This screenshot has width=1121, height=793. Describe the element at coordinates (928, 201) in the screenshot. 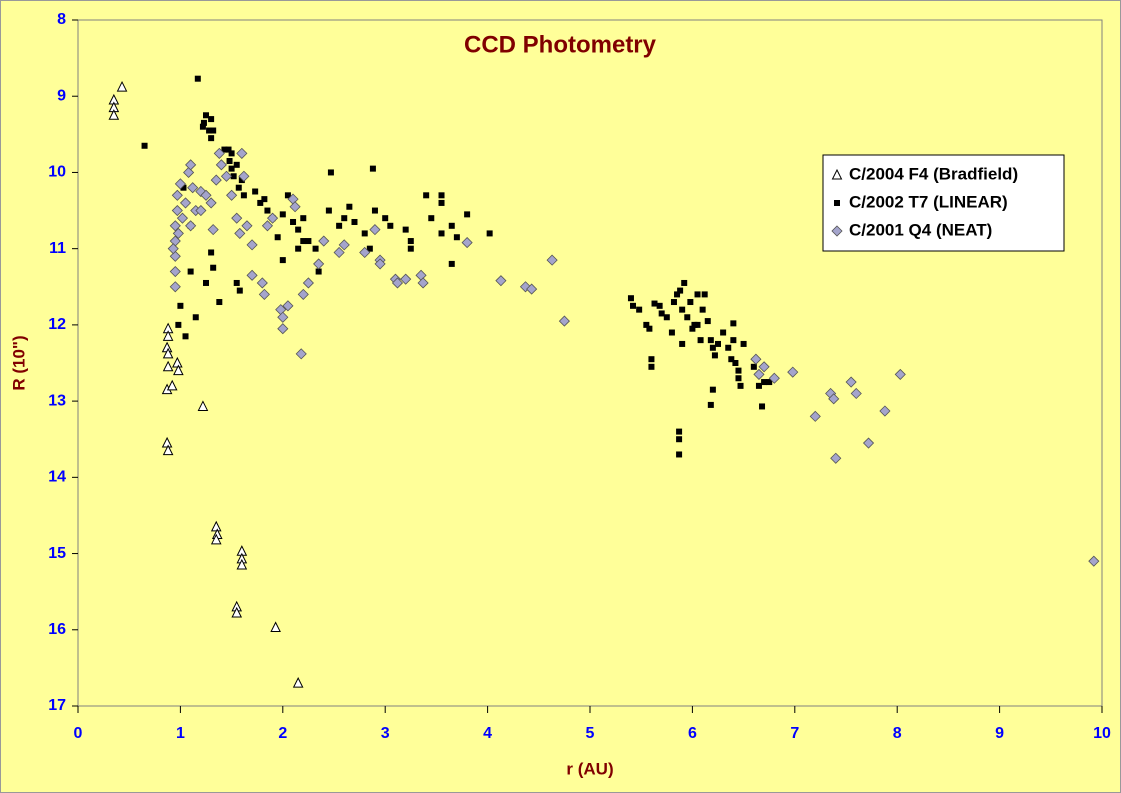

I see `legend-label: C/2002 T7 (LINEAR)` at that location.